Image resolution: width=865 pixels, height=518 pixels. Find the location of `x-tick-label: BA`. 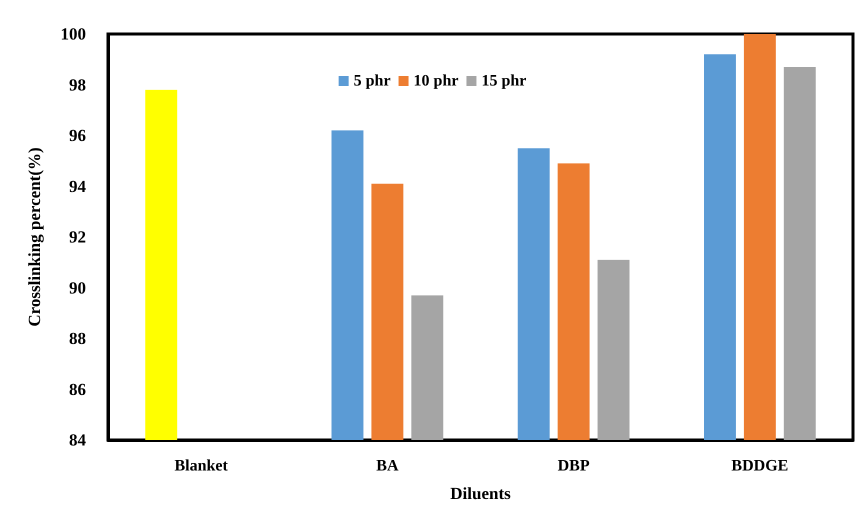

x-tick-label: BA is located at coordinates (387, 466).